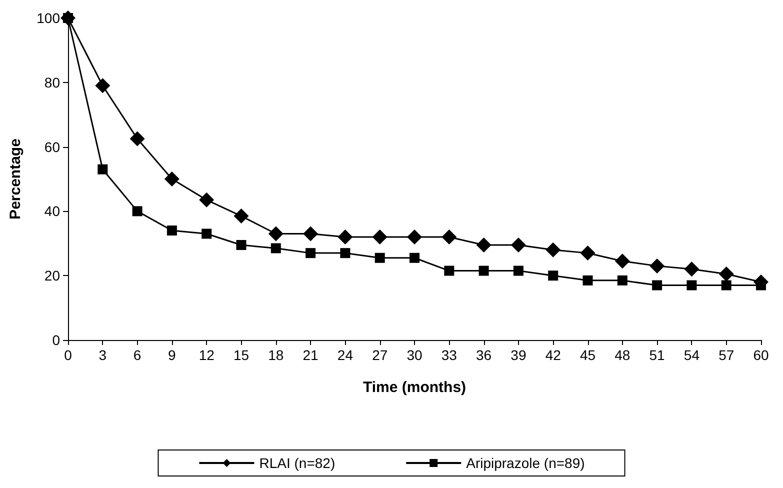 This screenshot has height=488, width=783. I want to click on x-tick-label: 42, so click(553, 355).